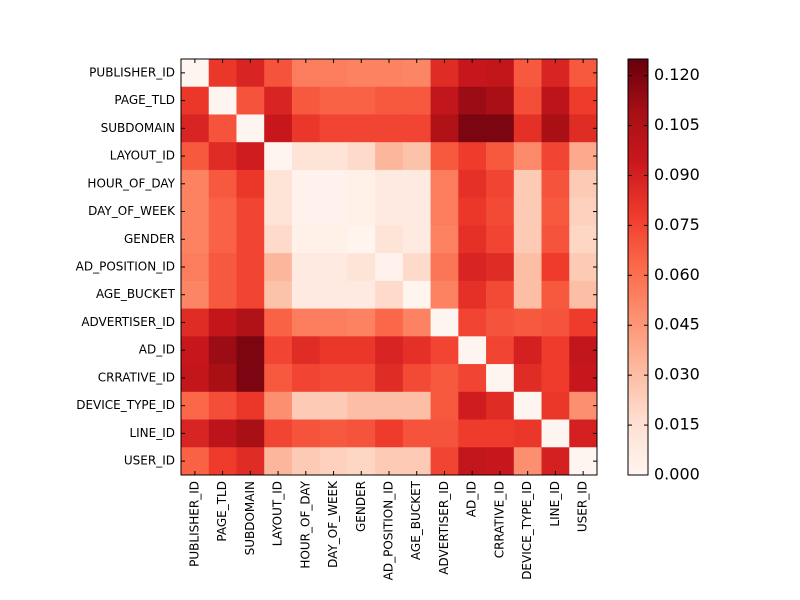 The height and width of the screenshot is (600, 800). I want to click on heatmap-cell-page_tld-advertiser_id, so click(444, 100).